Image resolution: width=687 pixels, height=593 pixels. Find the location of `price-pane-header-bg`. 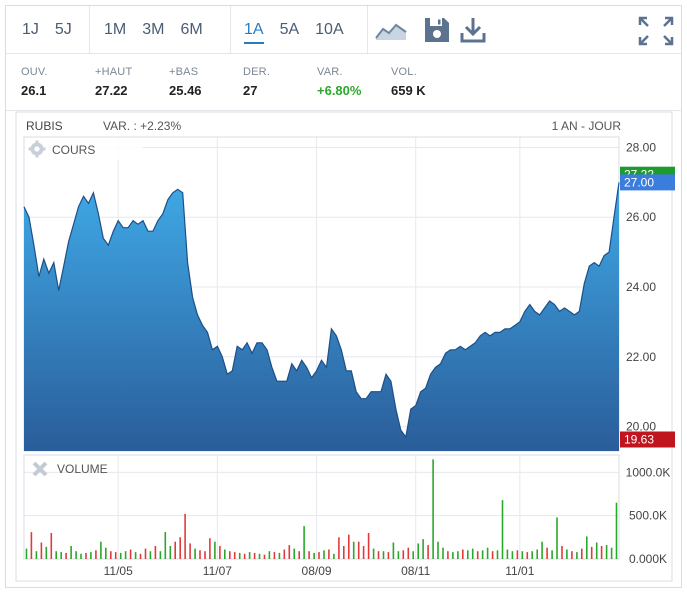

price-pane-header-bg is located at coordinates (84, 149).